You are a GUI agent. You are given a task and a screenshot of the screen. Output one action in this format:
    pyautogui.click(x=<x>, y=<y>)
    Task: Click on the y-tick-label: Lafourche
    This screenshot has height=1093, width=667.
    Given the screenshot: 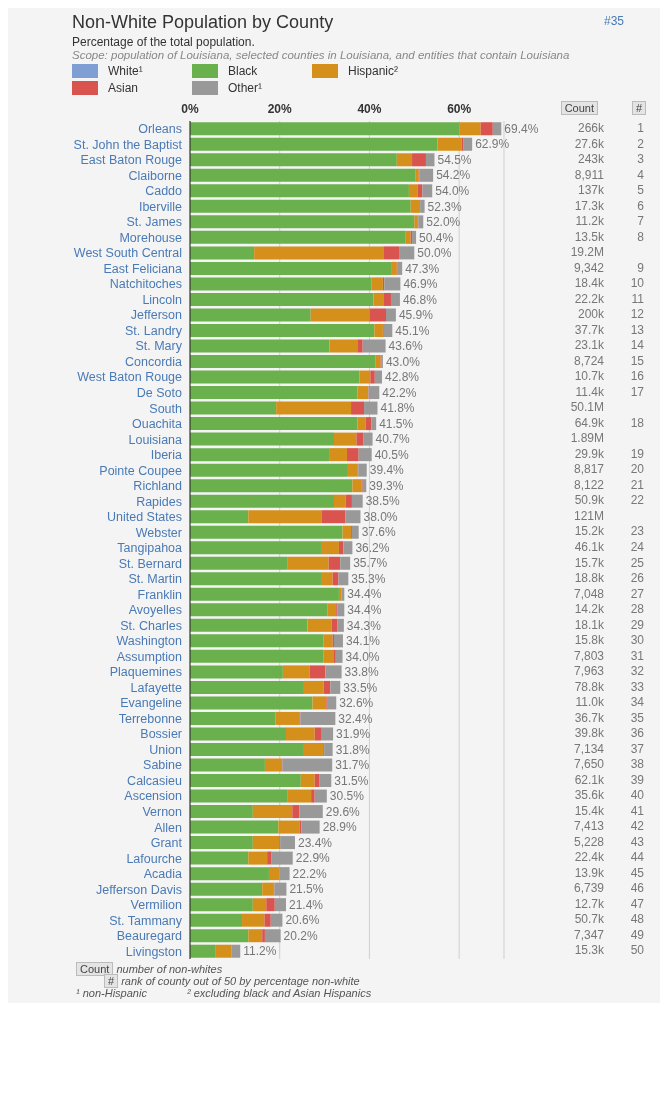 What is the action you would take?
    pyautogui.click(x=154, y=858)
    